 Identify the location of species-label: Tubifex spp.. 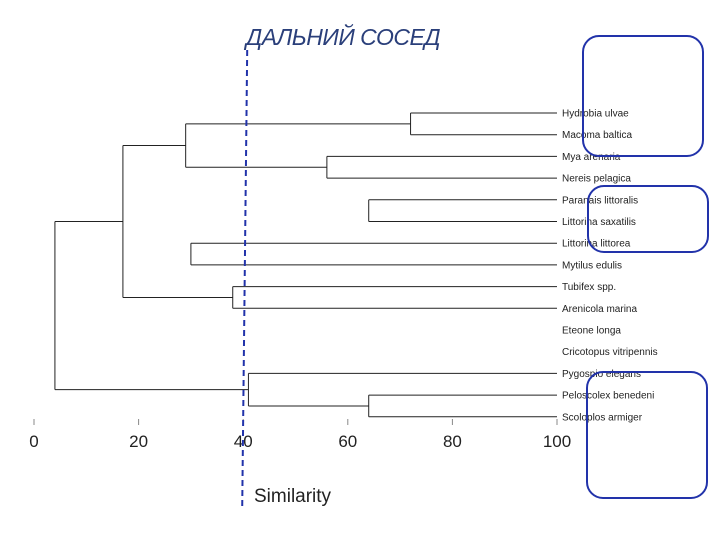
(589, 287).